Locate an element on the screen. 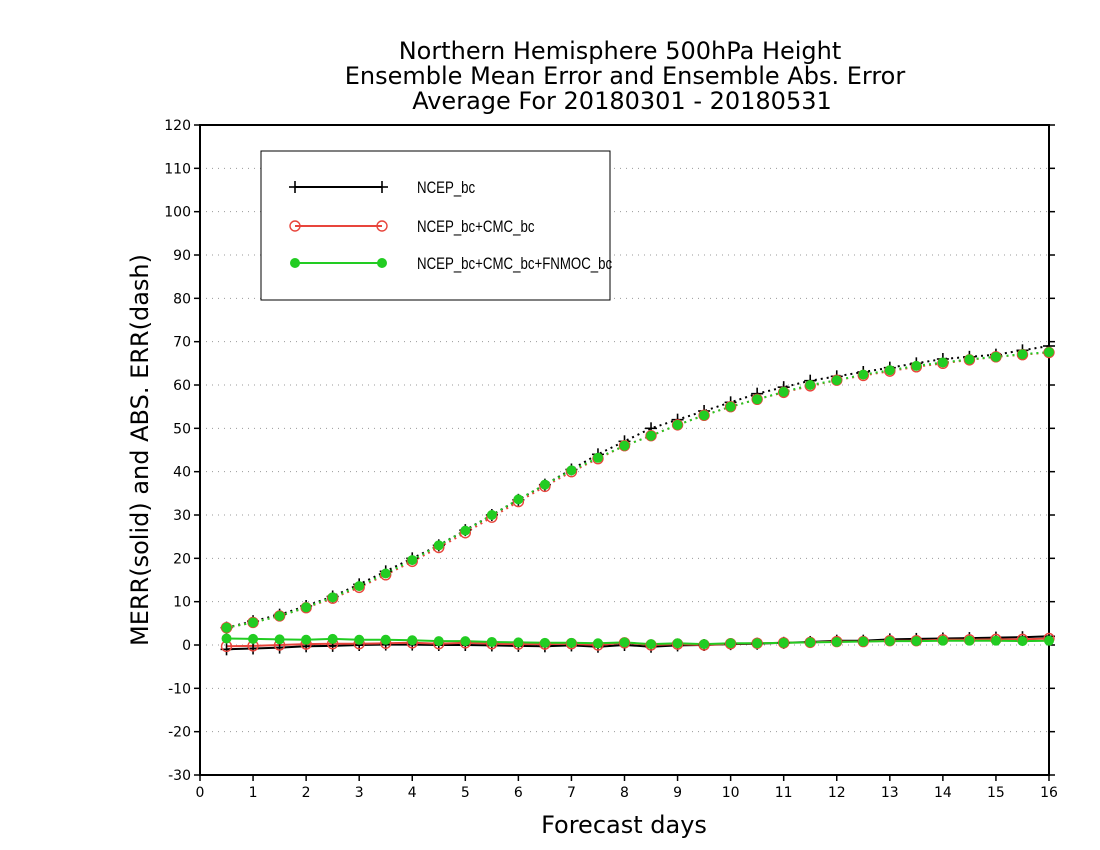  x-tick-label: 15 is located at coordinates (996, 793).